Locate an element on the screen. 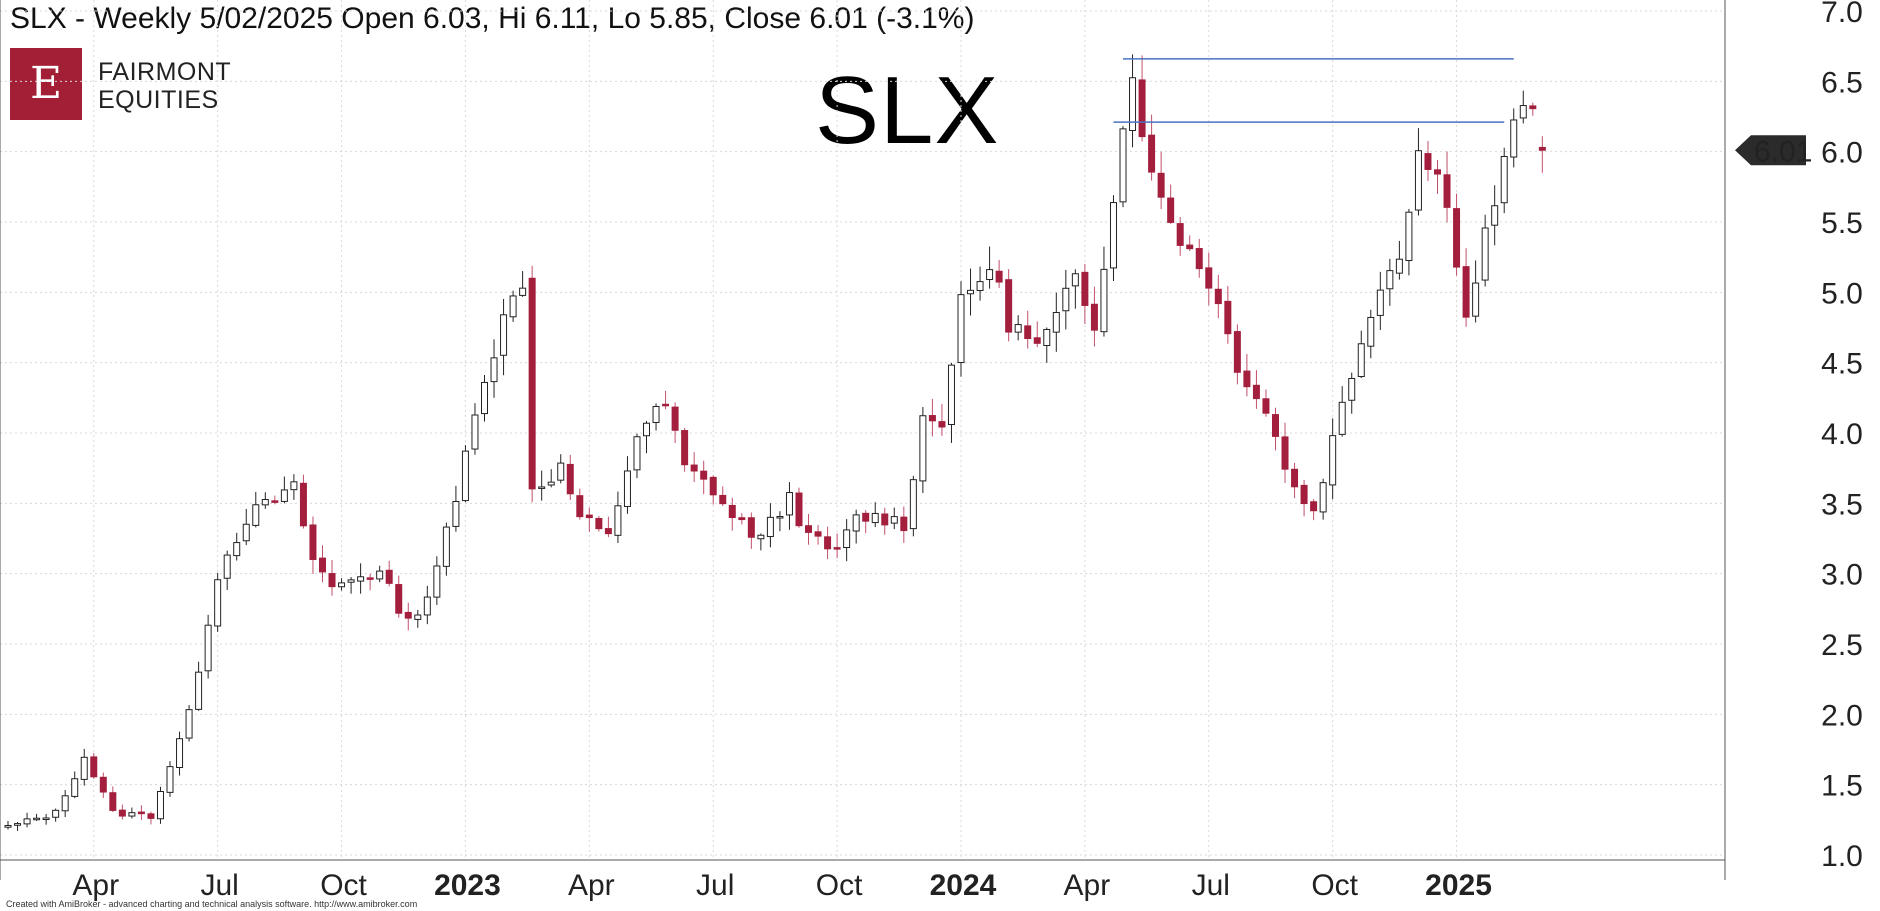  last-price-badge-label: 6.01 is located at coordinates (1783, 151).